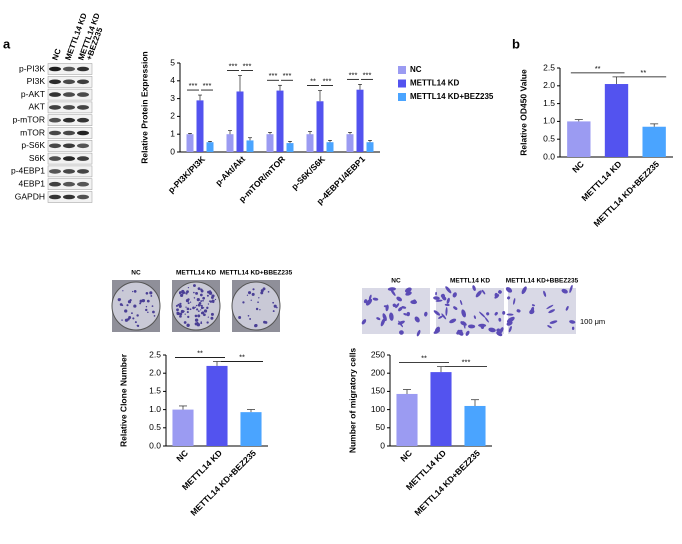  Describe the element at coordinates (187, 174) in the screenshot. I see `x-tick-label: p-PI3K/PI3K` at that location.